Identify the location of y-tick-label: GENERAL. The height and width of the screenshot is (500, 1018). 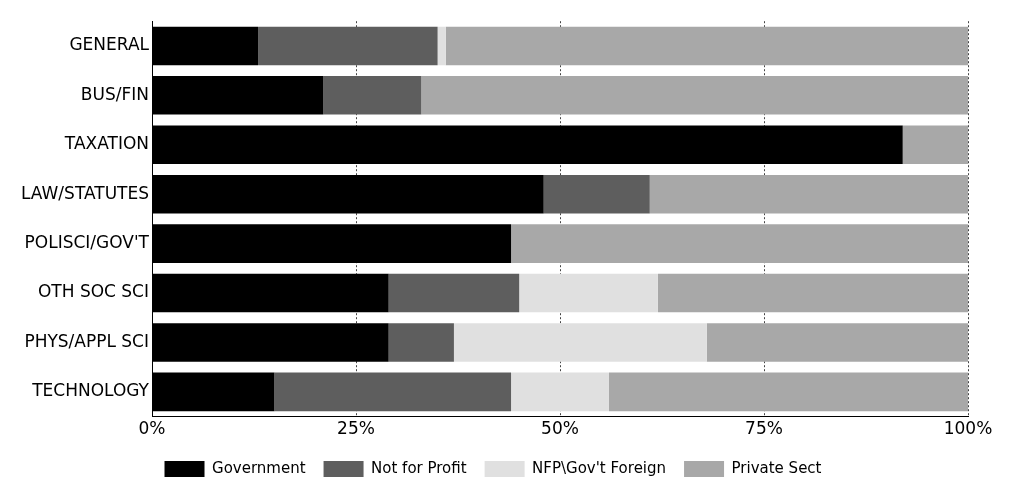
(109, 44).